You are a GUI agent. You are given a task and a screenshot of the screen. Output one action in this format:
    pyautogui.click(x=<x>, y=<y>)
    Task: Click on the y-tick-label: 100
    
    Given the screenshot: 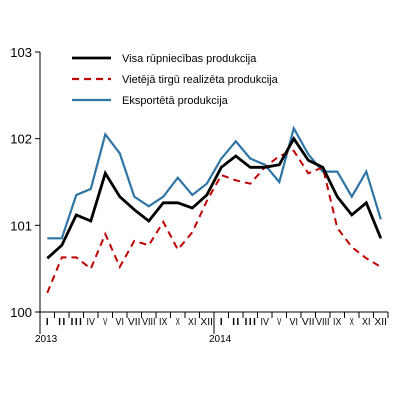 What is the action you would take?
    pyautogui.click(x=21, y=312)
    